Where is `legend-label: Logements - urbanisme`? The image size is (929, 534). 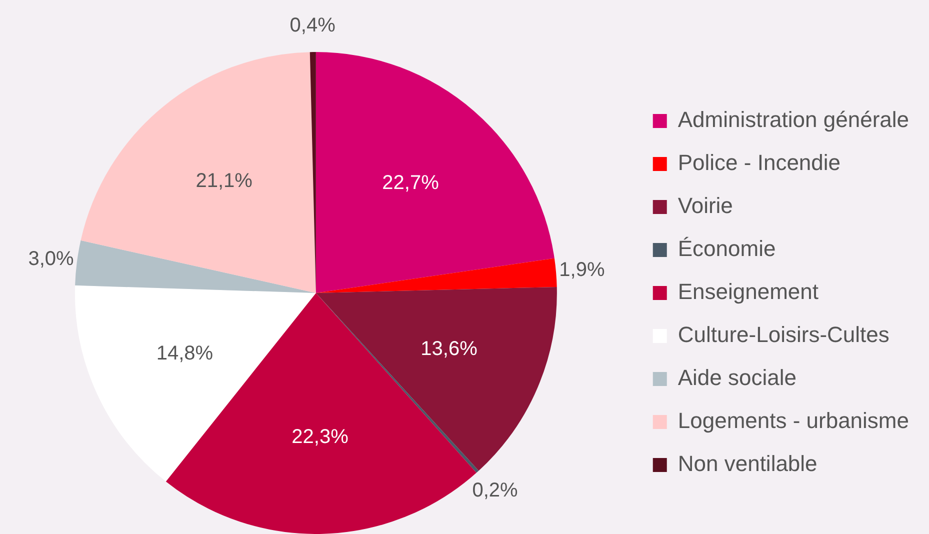
legend-label: Logements - urbanisme is located at coordinates (793, 421).